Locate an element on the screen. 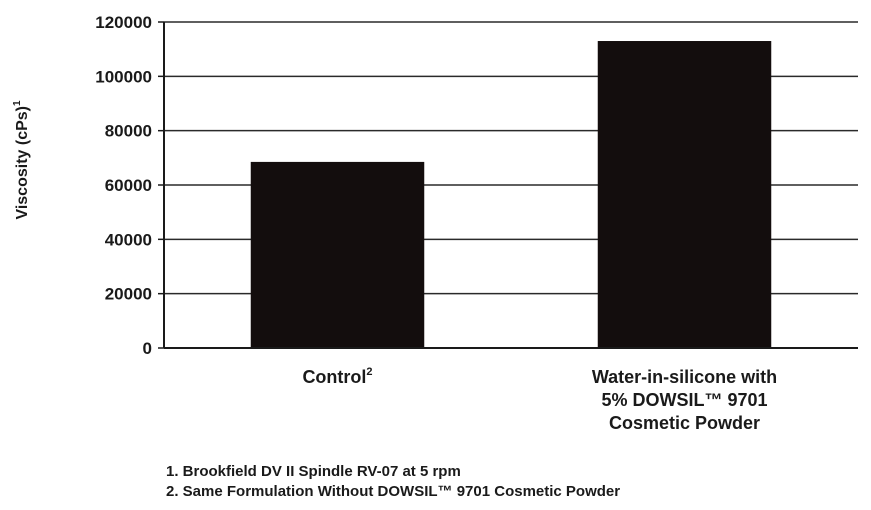 This screenshot has width=871, height=510. x-tick-label-line: 5% DOWSIL™ 9701 is located at coordinates (684, 400).